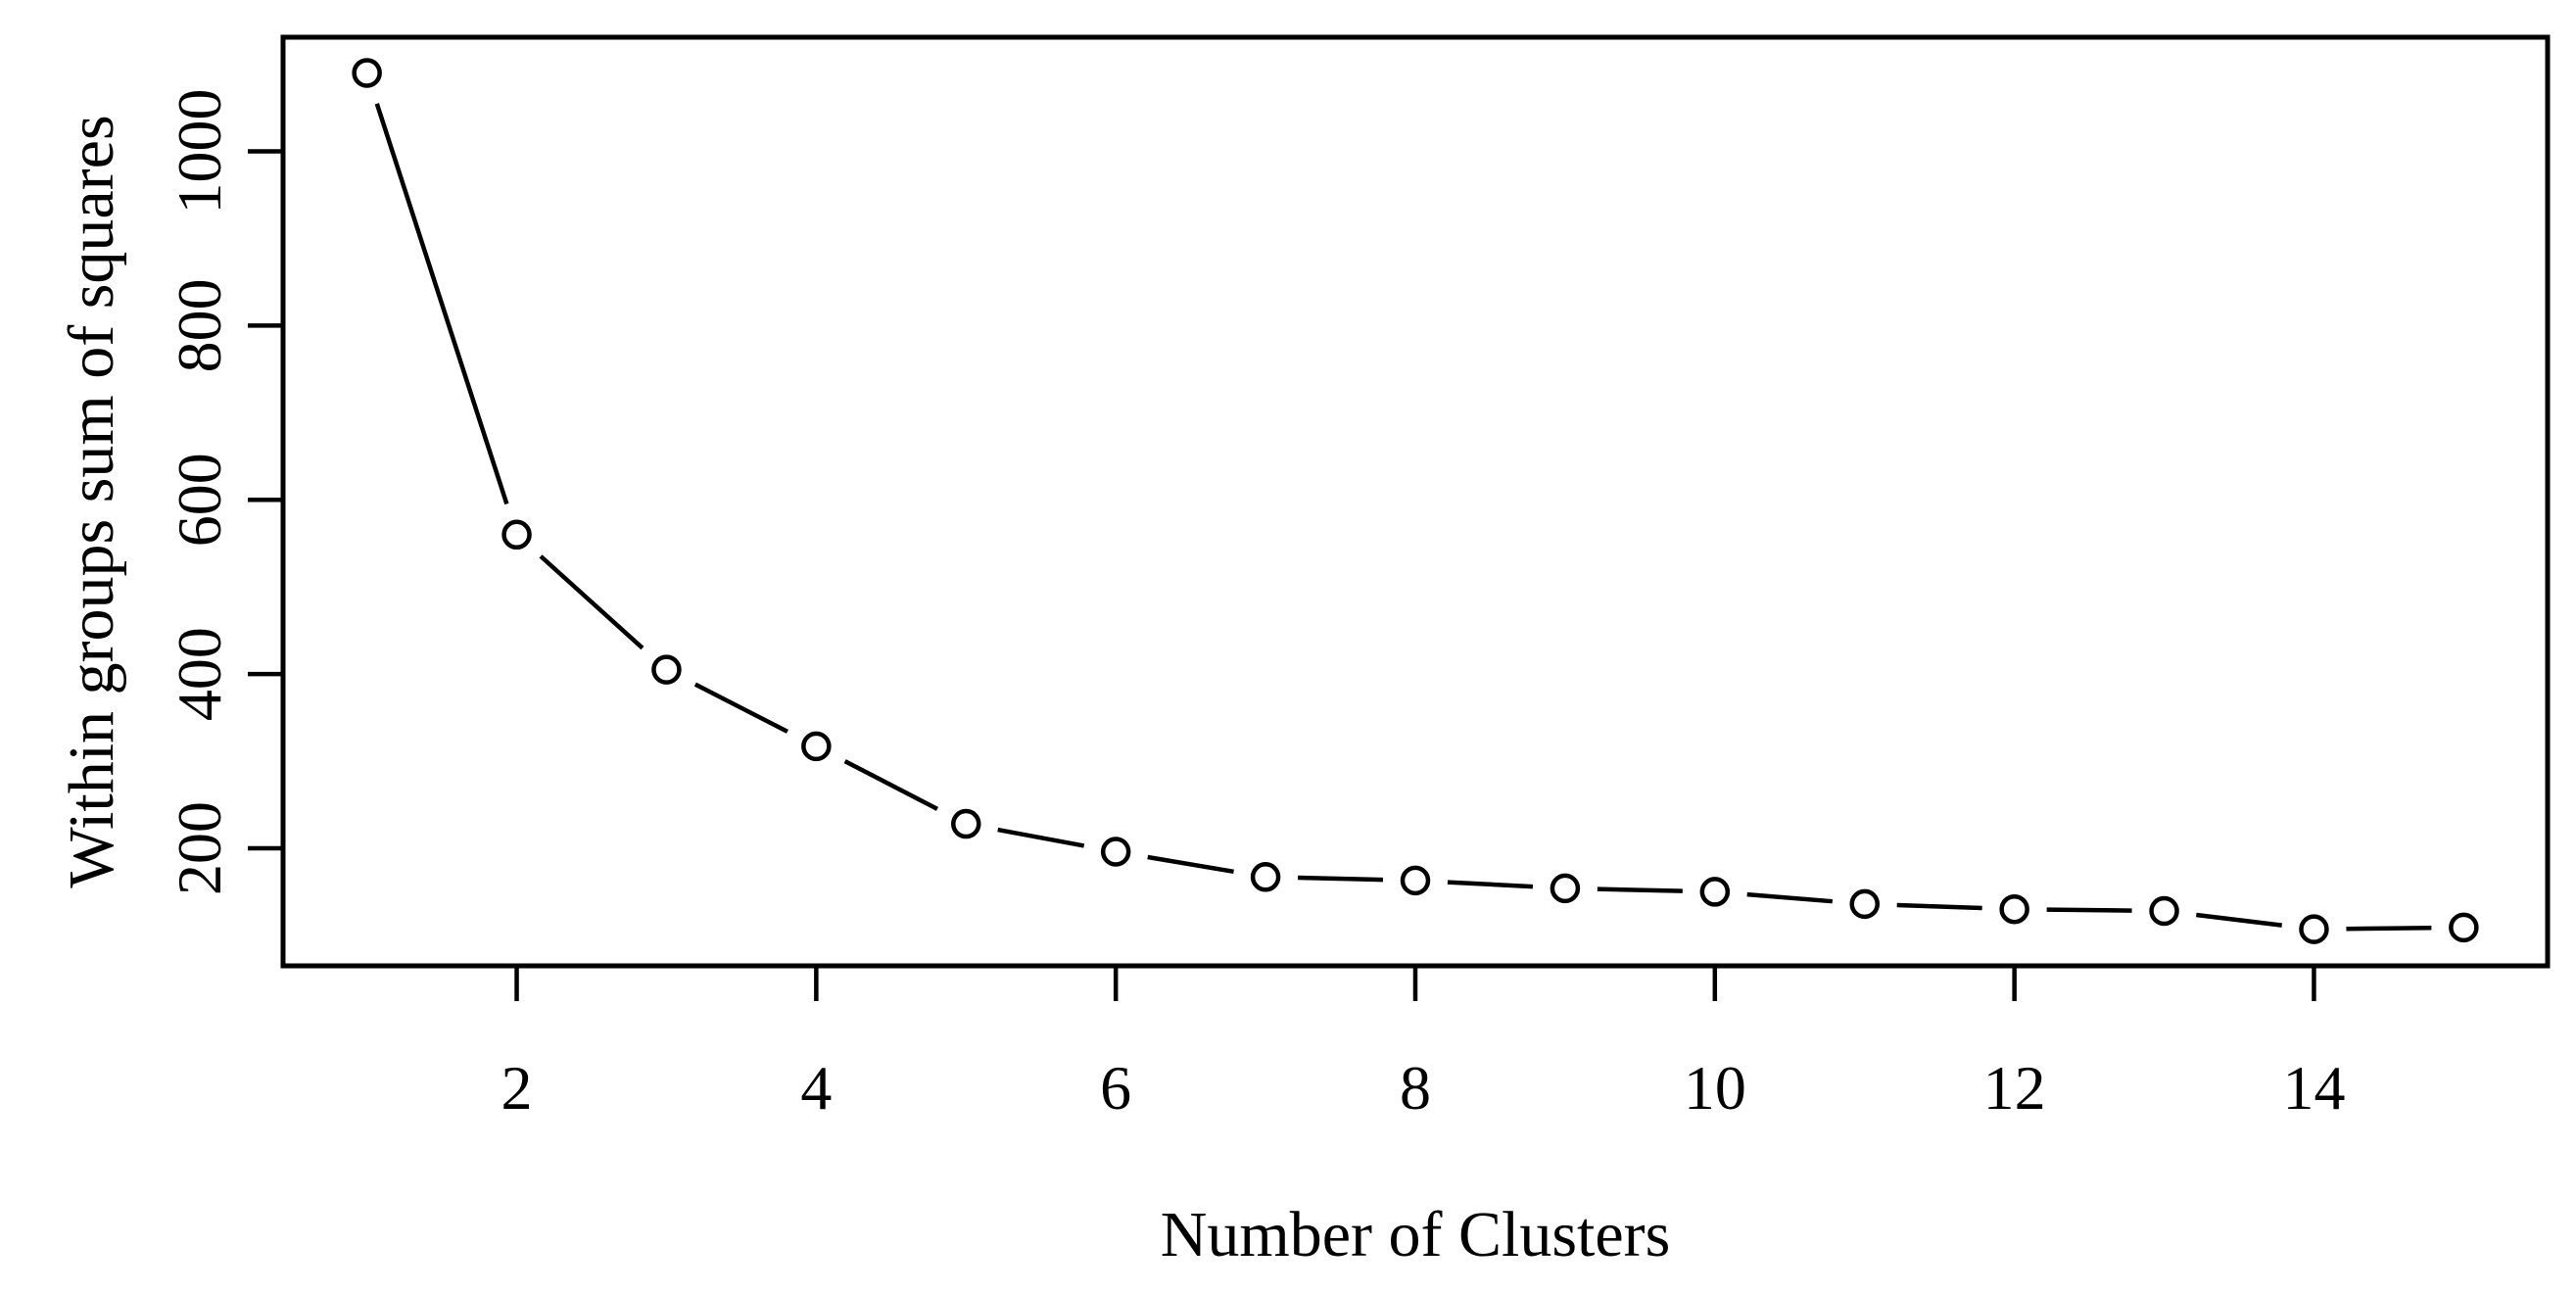 Image resolution: width=2576 pixels, height=1293 pixels. What do you see at coordinates (200, 151) in the screenshot?
I see `y-tick-label: 1000` at bounding box center [200, 151].